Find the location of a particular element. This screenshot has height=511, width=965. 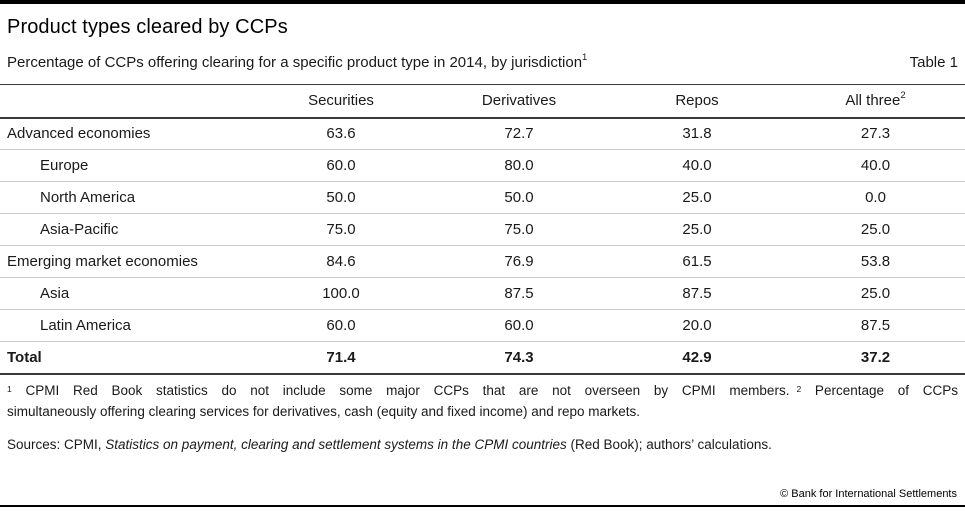

table-row: Asia-Pacific 75.0 75.0 25.0 25.0 is located at coordinates (482, 229).